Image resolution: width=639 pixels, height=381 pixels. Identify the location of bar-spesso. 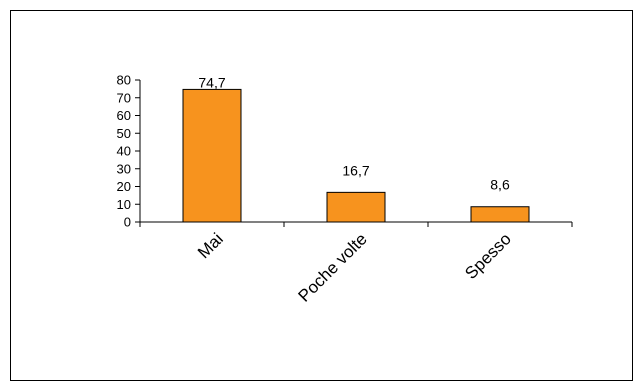
(500, 214).